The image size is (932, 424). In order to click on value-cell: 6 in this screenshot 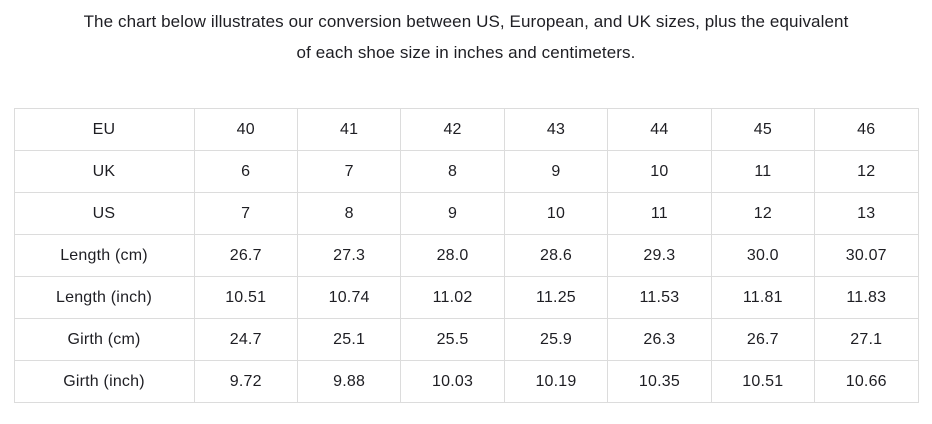, I will do `click(245, 171)`.